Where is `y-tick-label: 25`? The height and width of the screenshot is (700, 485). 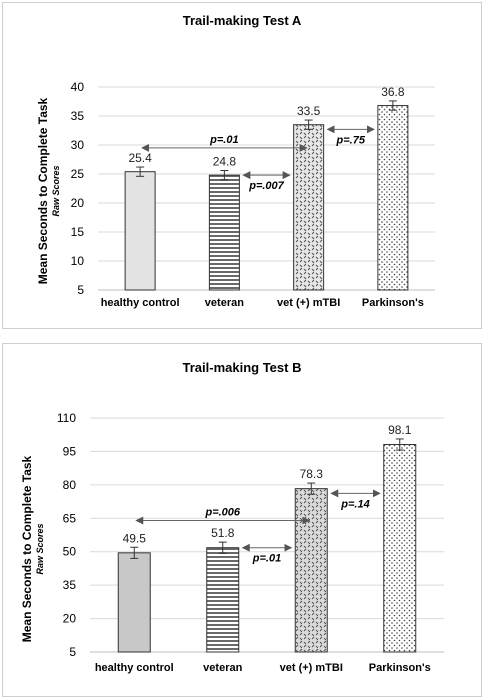 y-tick-label: 25 is located at coordinates (78, 174).